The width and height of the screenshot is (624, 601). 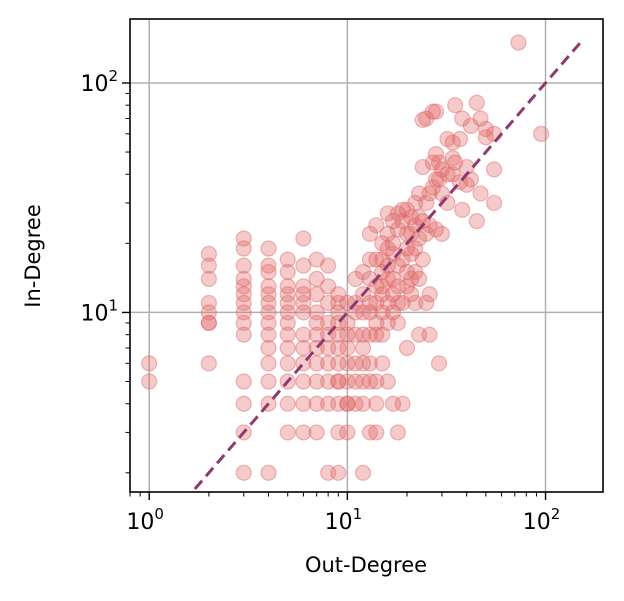 What do you see at coordinates (145, 520) in the screenshot?
I see `x-tick-label: 10⁰` at bounding box center [145, 520].